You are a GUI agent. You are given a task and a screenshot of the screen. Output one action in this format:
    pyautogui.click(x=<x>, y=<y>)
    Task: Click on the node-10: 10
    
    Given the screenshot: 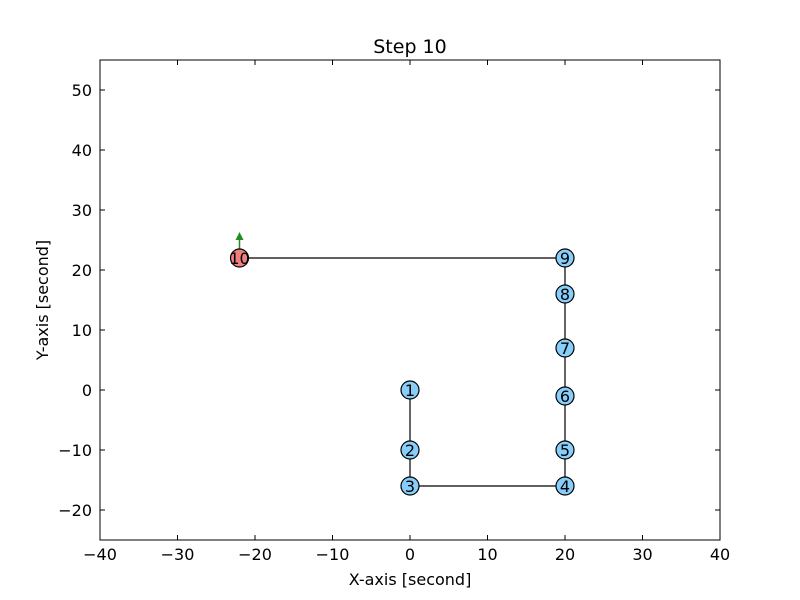 What is the action you would take?
    pyautogui.click(x=239, y=258)
    